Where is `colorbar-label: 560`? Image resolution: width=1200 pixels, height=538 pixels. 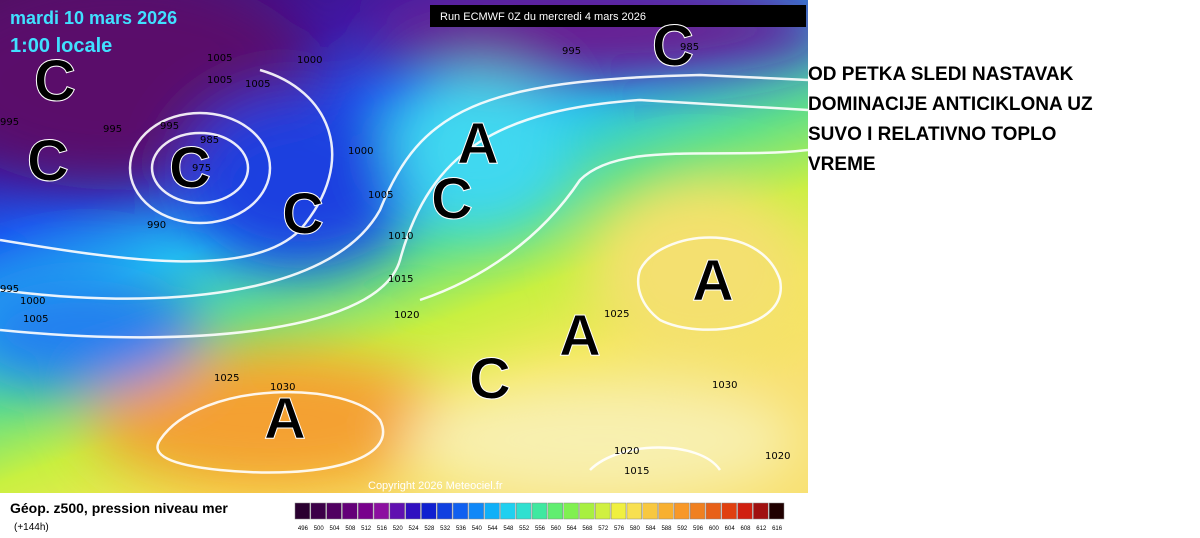 colorbar-label: 560 is located at coordinates (556, 529).